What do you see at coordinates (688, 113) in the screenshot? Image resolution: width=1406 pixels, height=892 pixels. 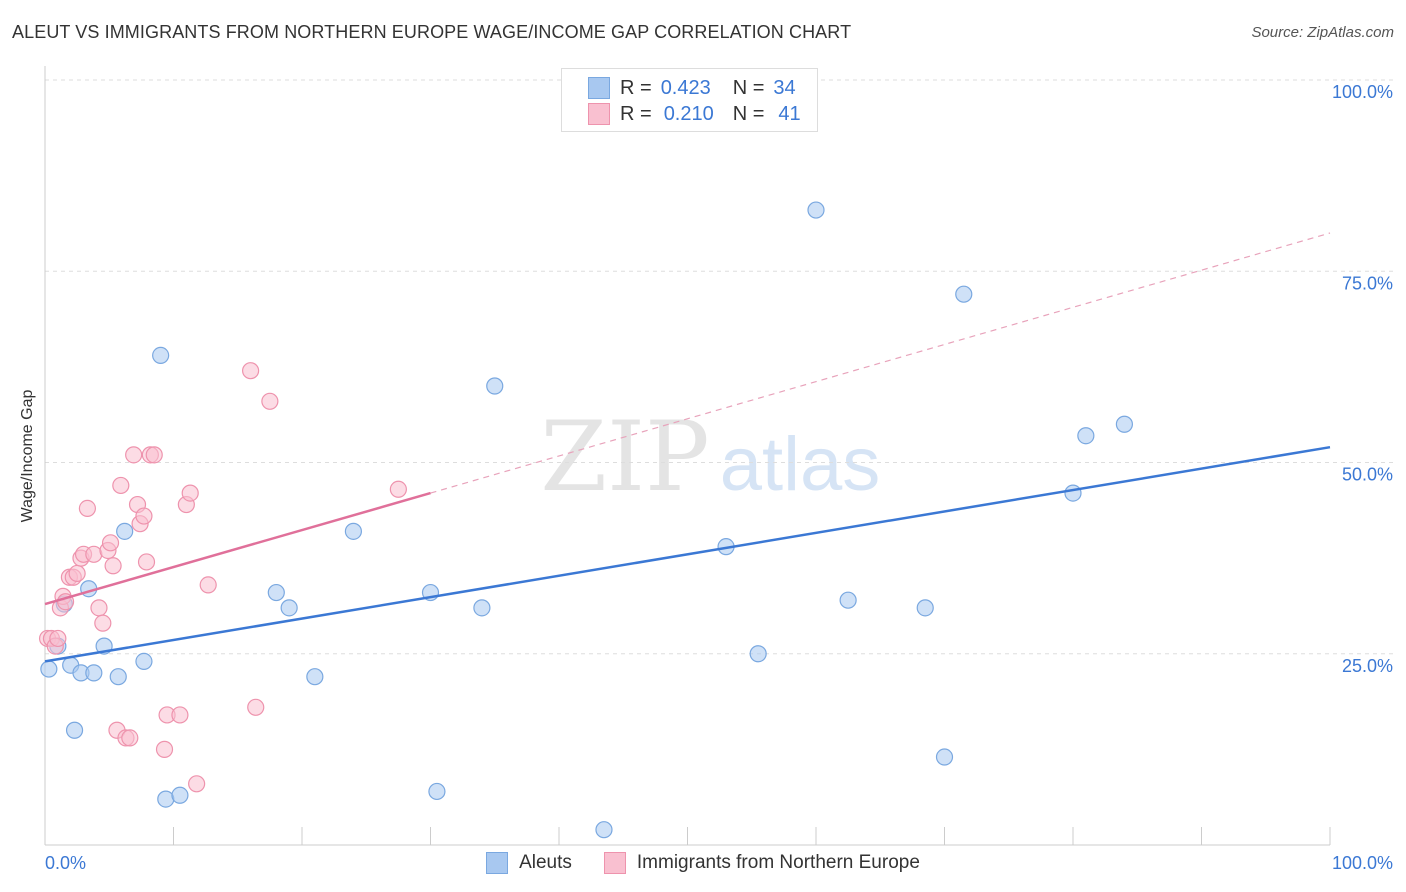 I see `legend-r-value: 0.210` at bounding box center [688, 113].